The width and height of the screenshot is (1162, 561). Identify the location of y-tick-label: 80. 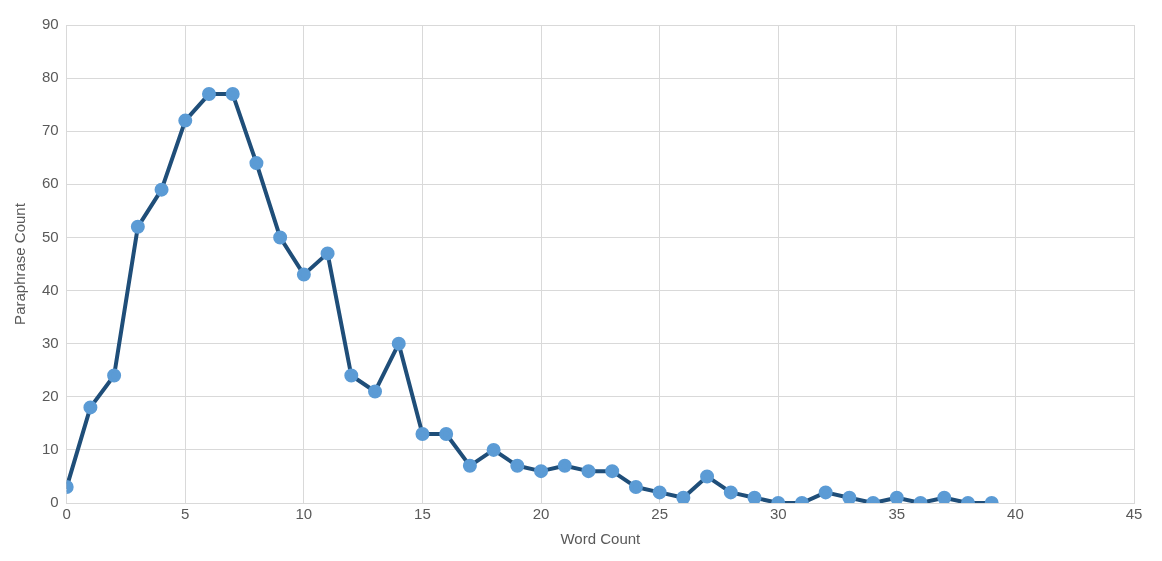
(50, 77).